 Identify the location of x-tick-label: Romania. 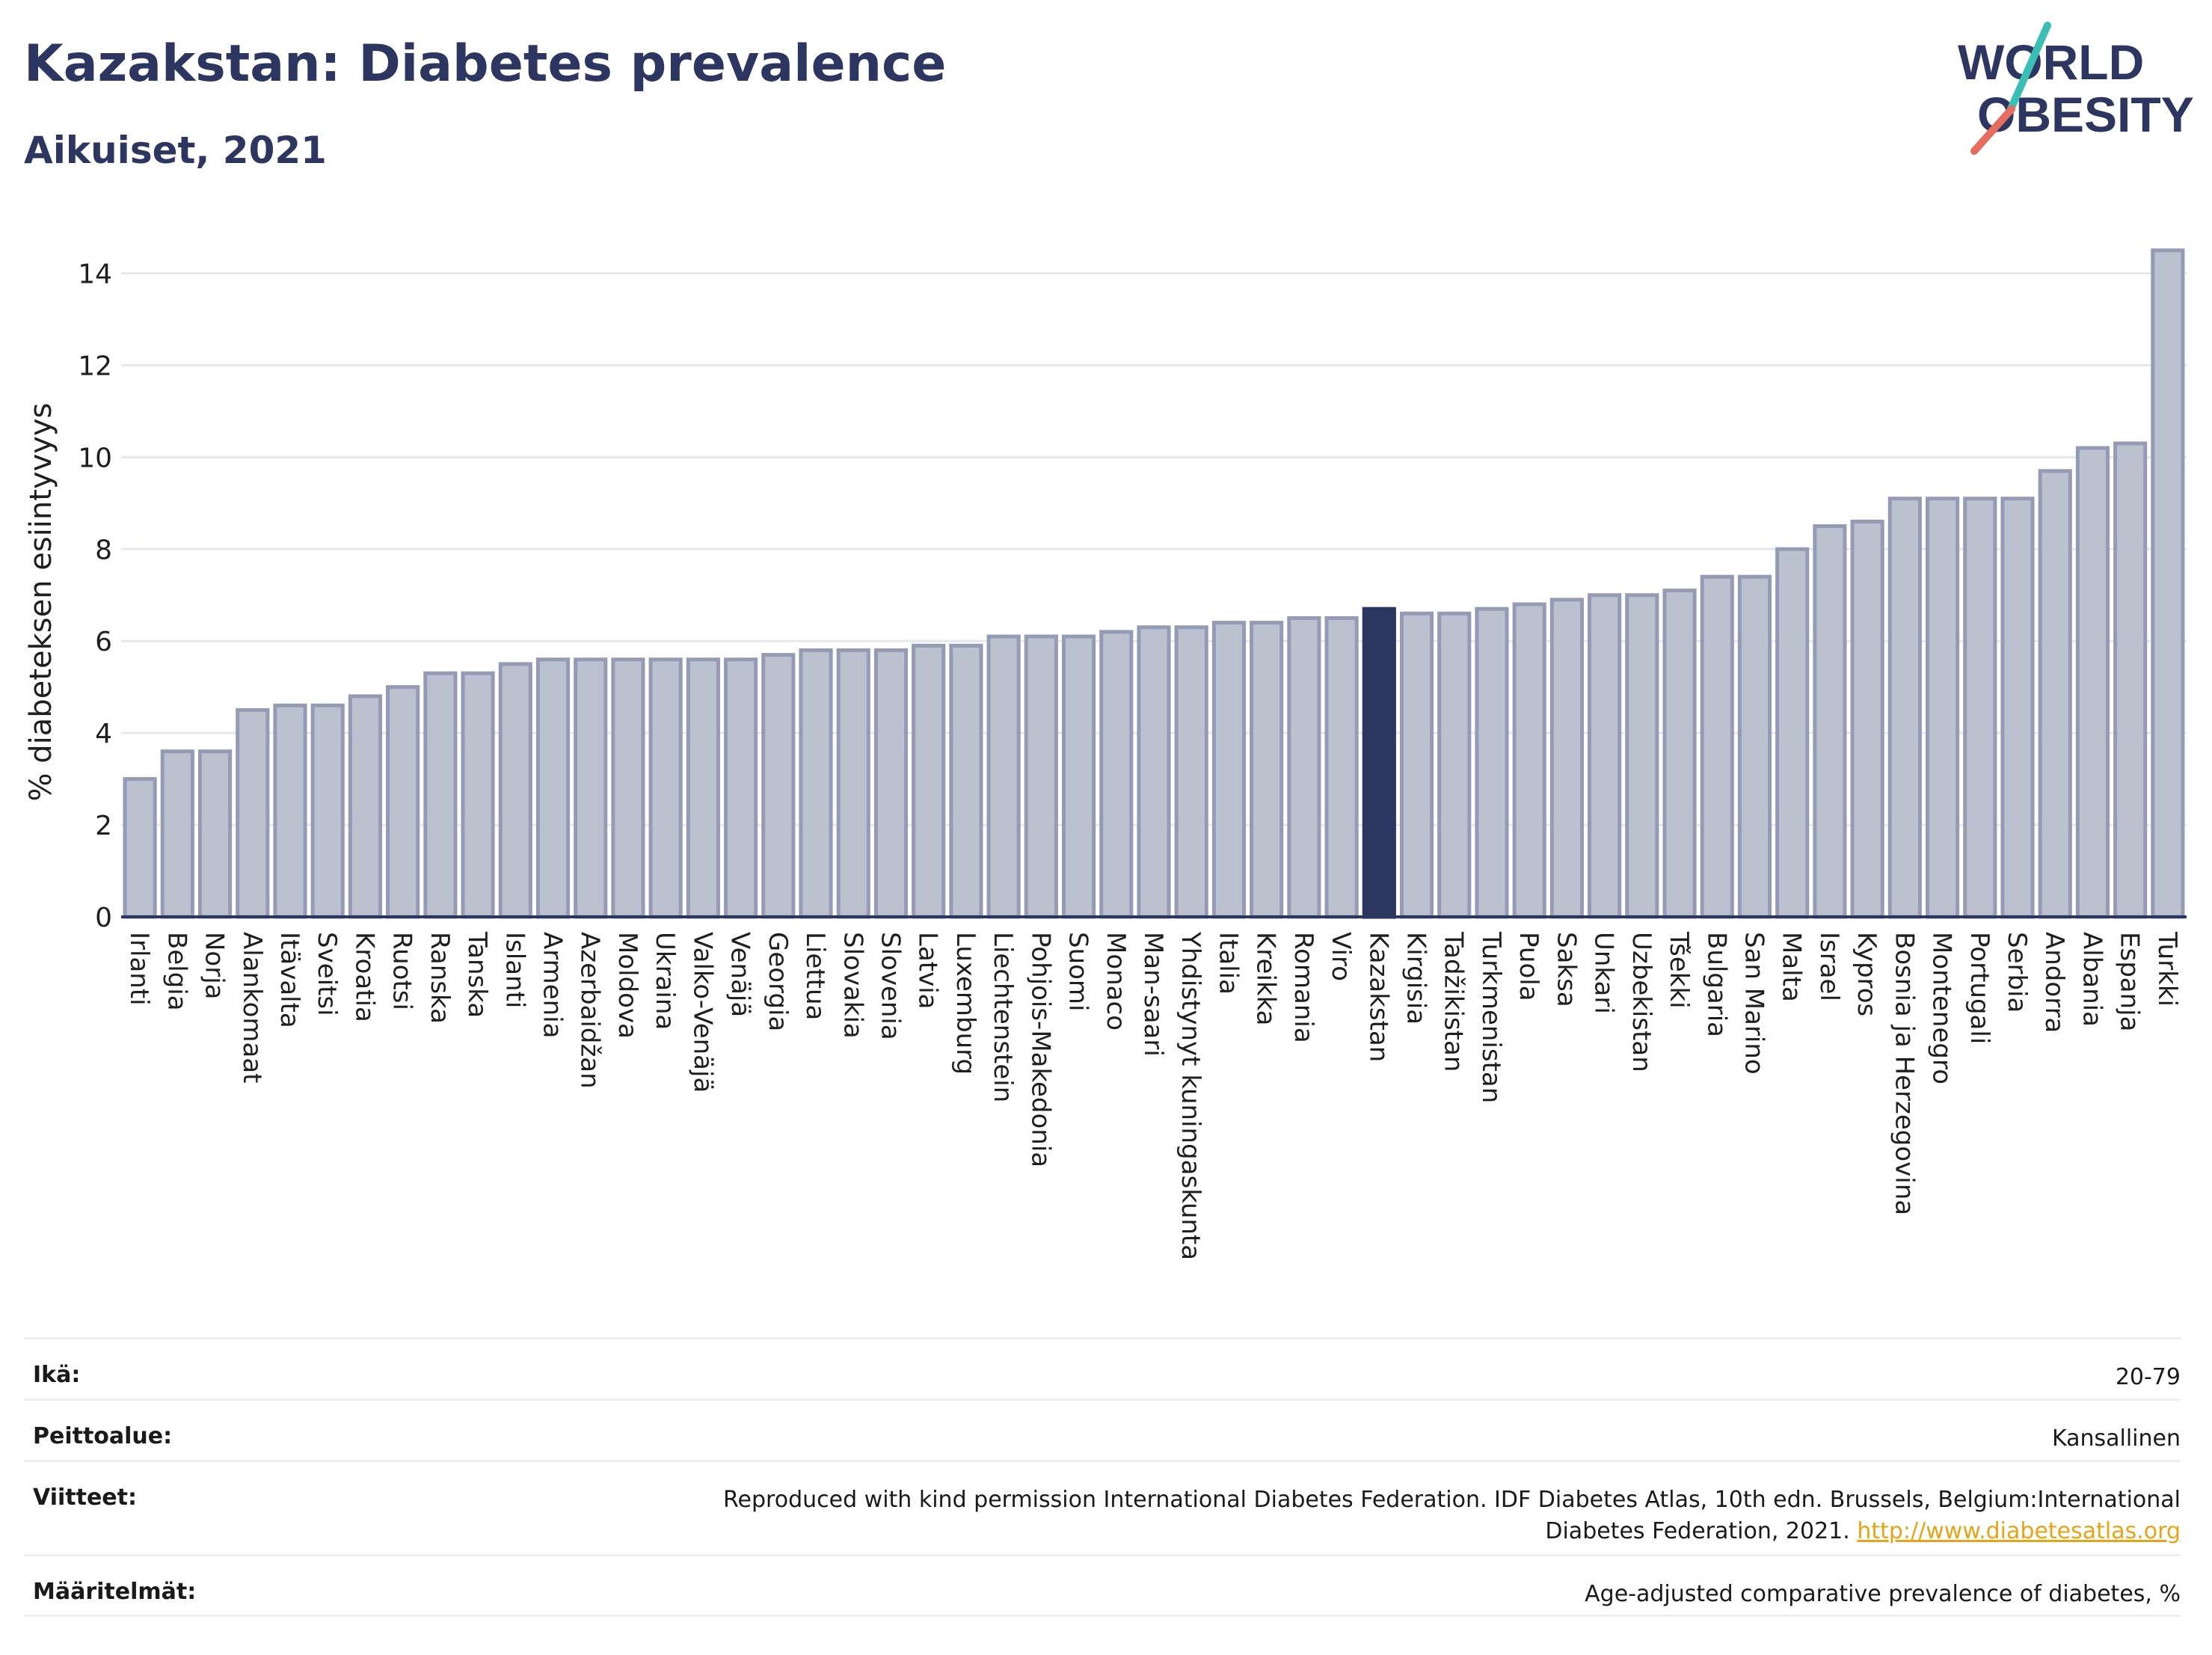
(1303, 987).